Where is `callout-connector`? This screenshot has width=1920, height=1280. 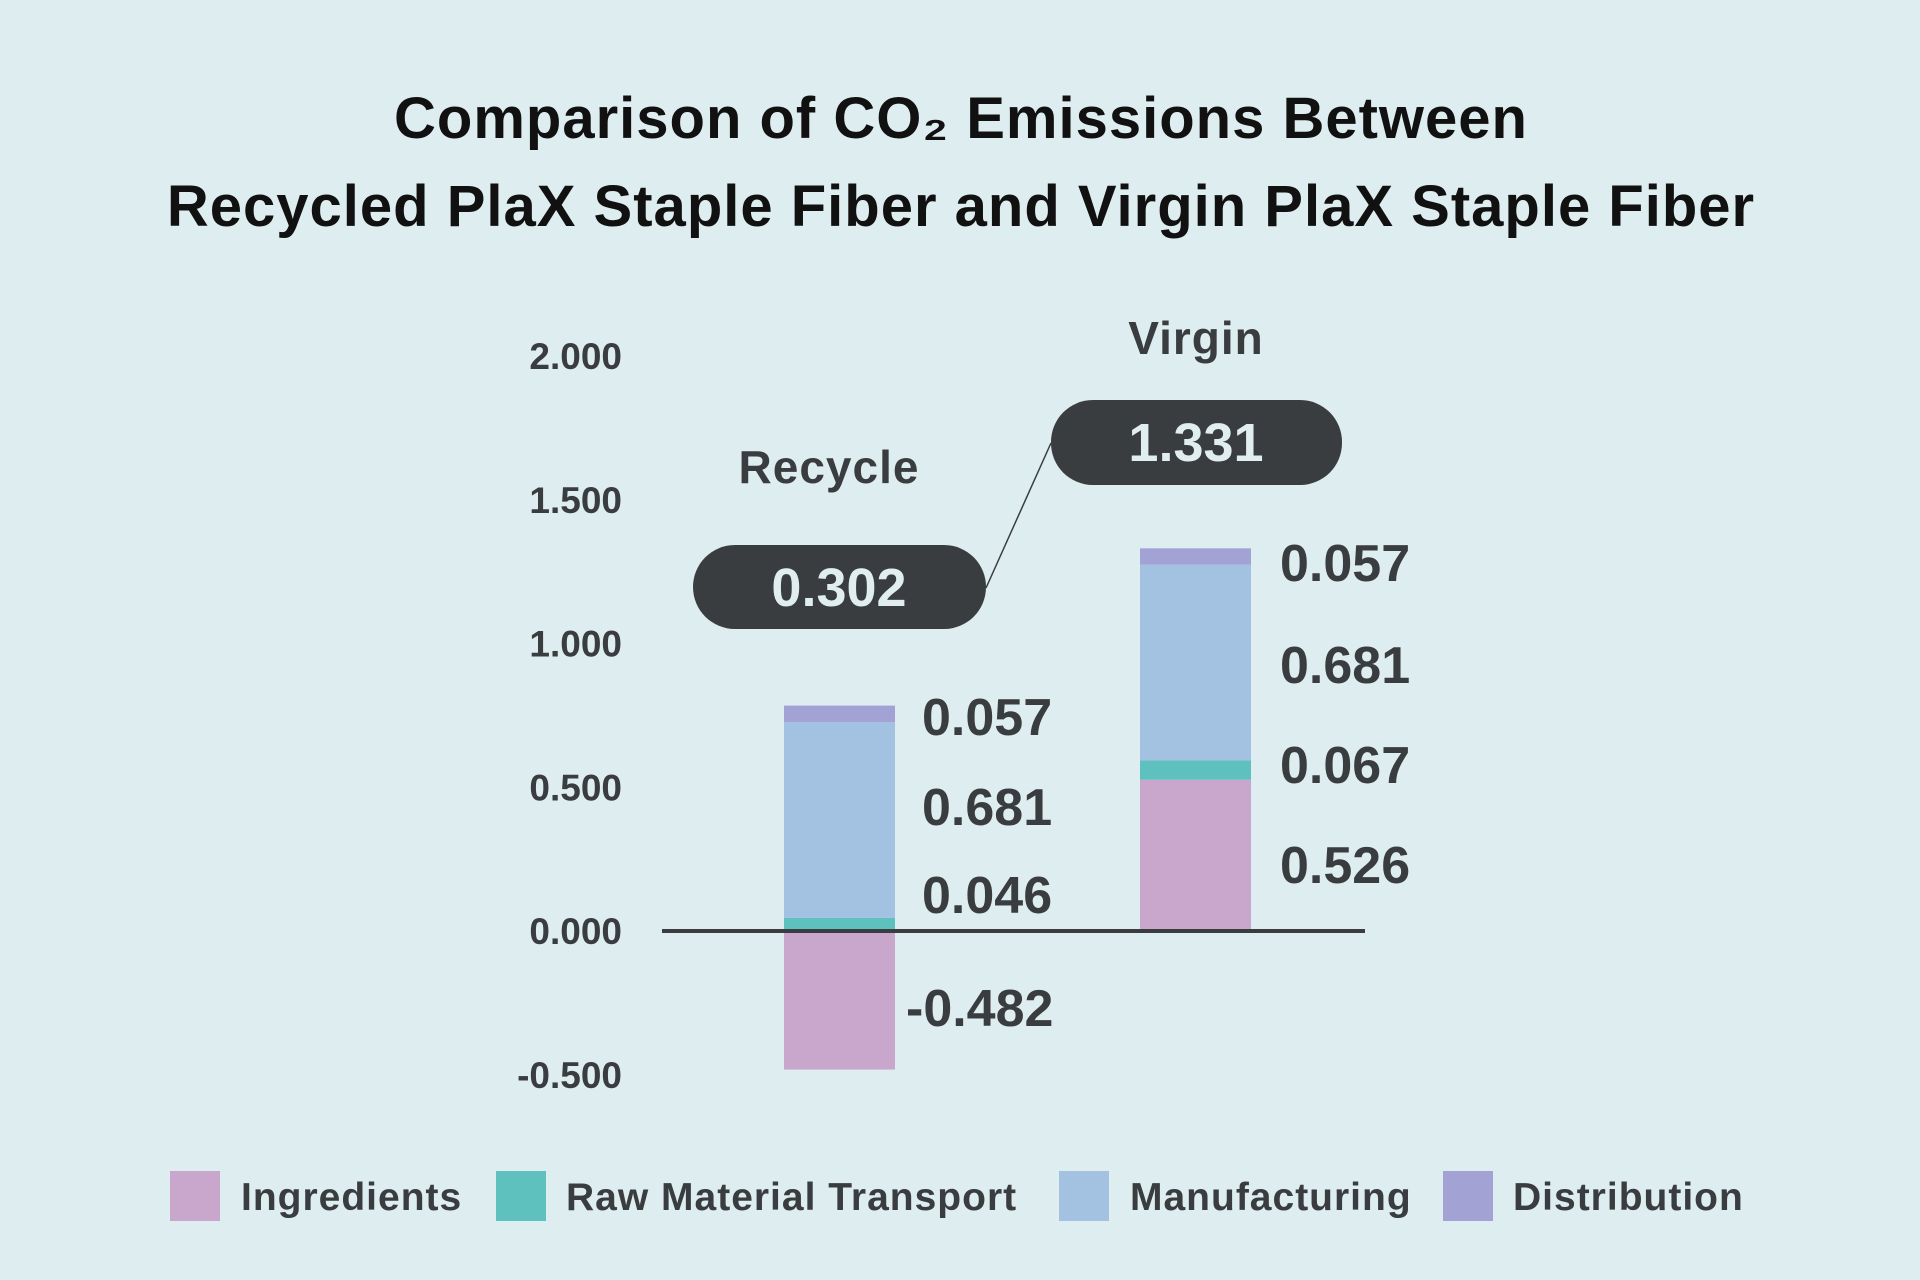 callout-connector is located at coordinates (1018, 515).